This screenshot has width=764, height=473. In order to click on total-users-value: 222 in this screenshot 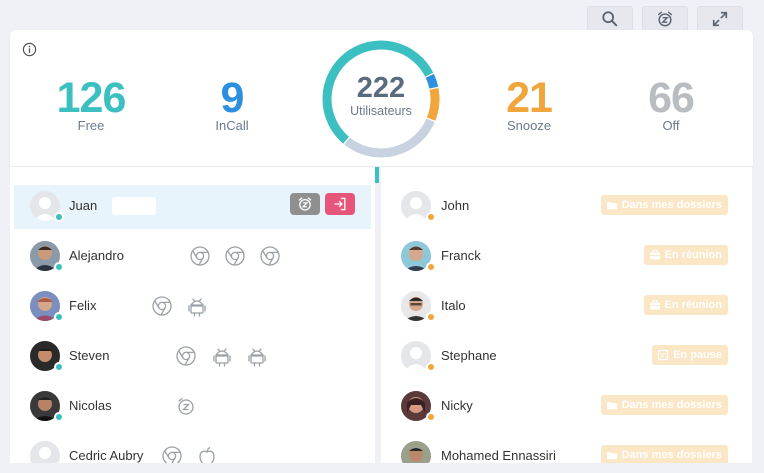, I will do `click(381, 88)`.